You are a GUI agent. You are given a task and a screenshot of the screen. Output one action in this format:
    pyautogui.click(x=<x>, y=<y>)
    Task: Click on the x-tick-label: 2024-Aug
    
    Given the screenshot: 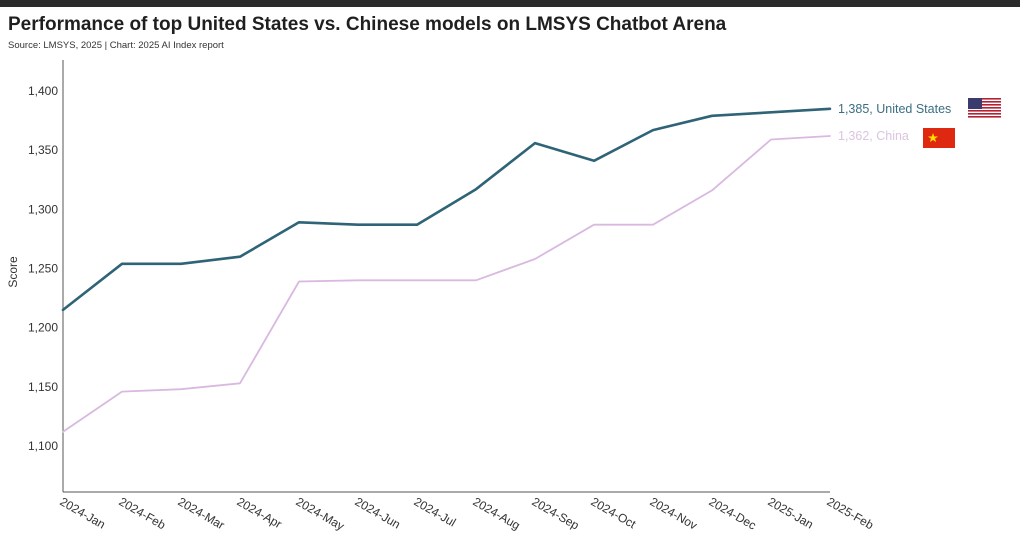 What is the action you would take?
    pyautogui.click(x=497, y=513)
    